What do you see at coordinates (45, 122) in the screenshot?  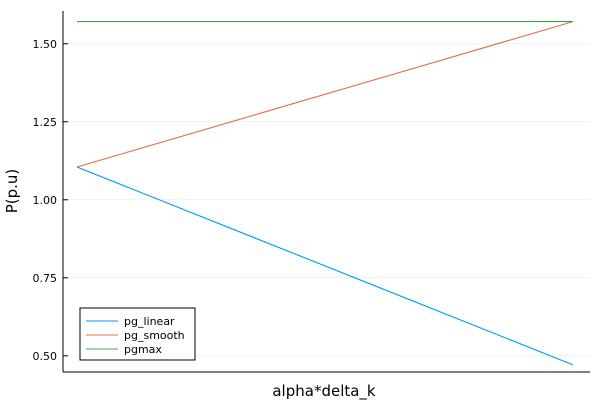 I see `y-tick-label: 1.25` at bounding box center [45, 122].